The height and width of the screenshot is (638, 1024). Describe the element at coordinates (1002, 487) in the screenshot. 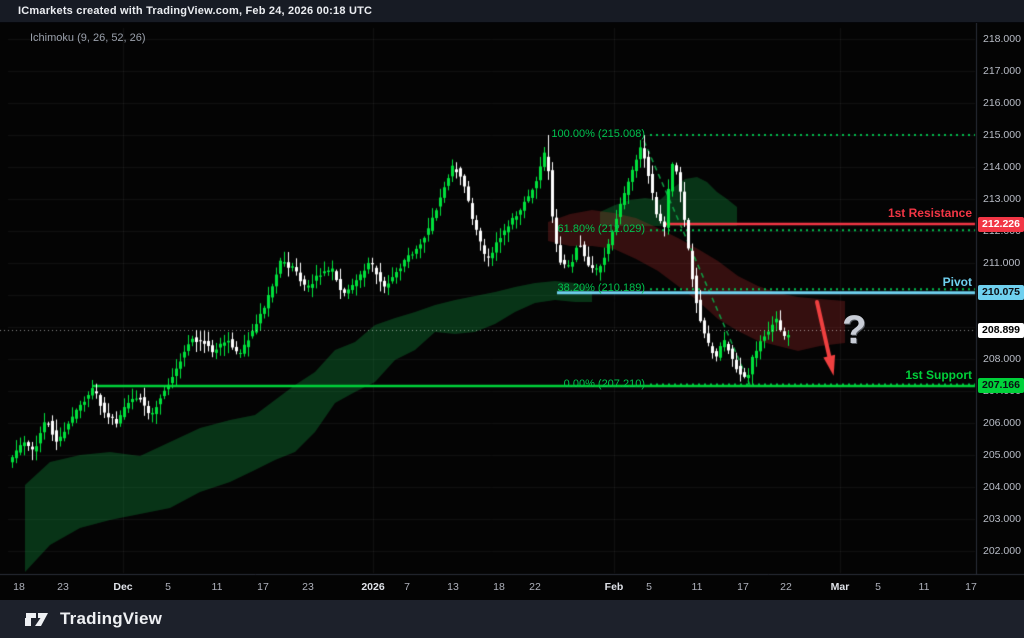

I see `price-axis-label: 204.000` at that location.